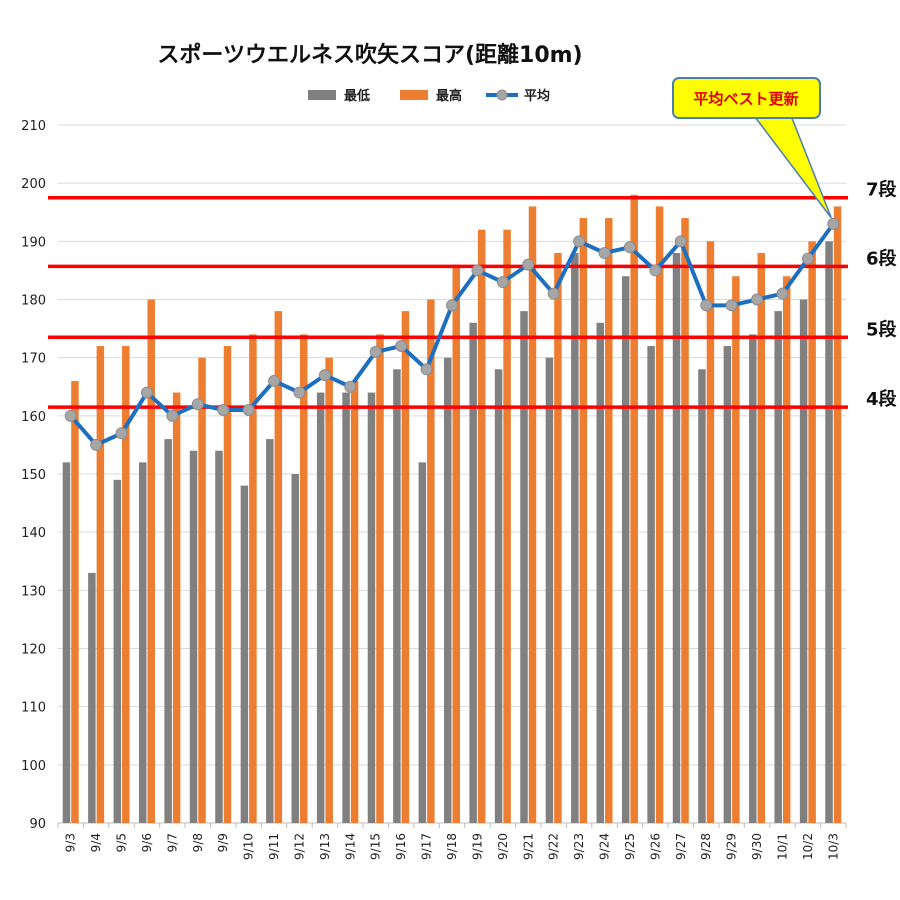  Describe the element at coordinates (401, 846) in the screenshot. I see `x-tick-label: 9/16` at that location.